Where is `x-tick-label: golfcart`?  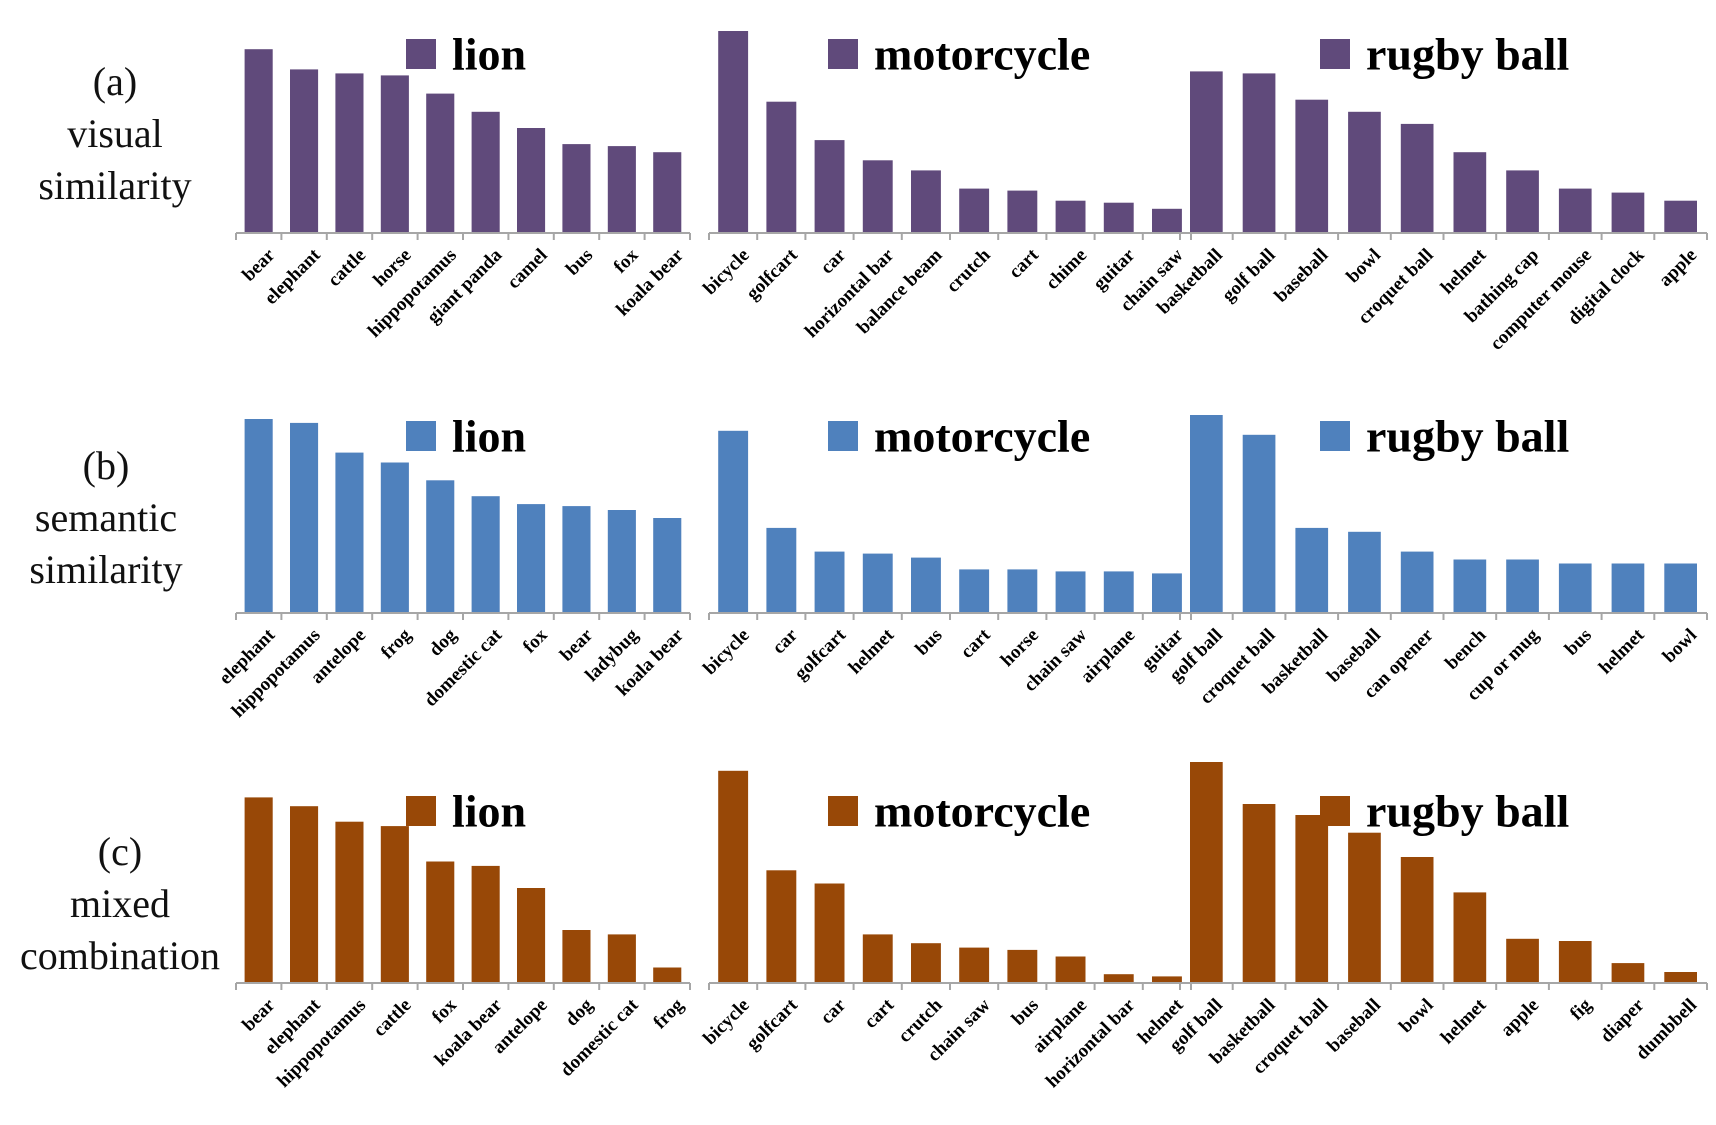 x-tick-label: golfcart is located at coordinates (820, 654).